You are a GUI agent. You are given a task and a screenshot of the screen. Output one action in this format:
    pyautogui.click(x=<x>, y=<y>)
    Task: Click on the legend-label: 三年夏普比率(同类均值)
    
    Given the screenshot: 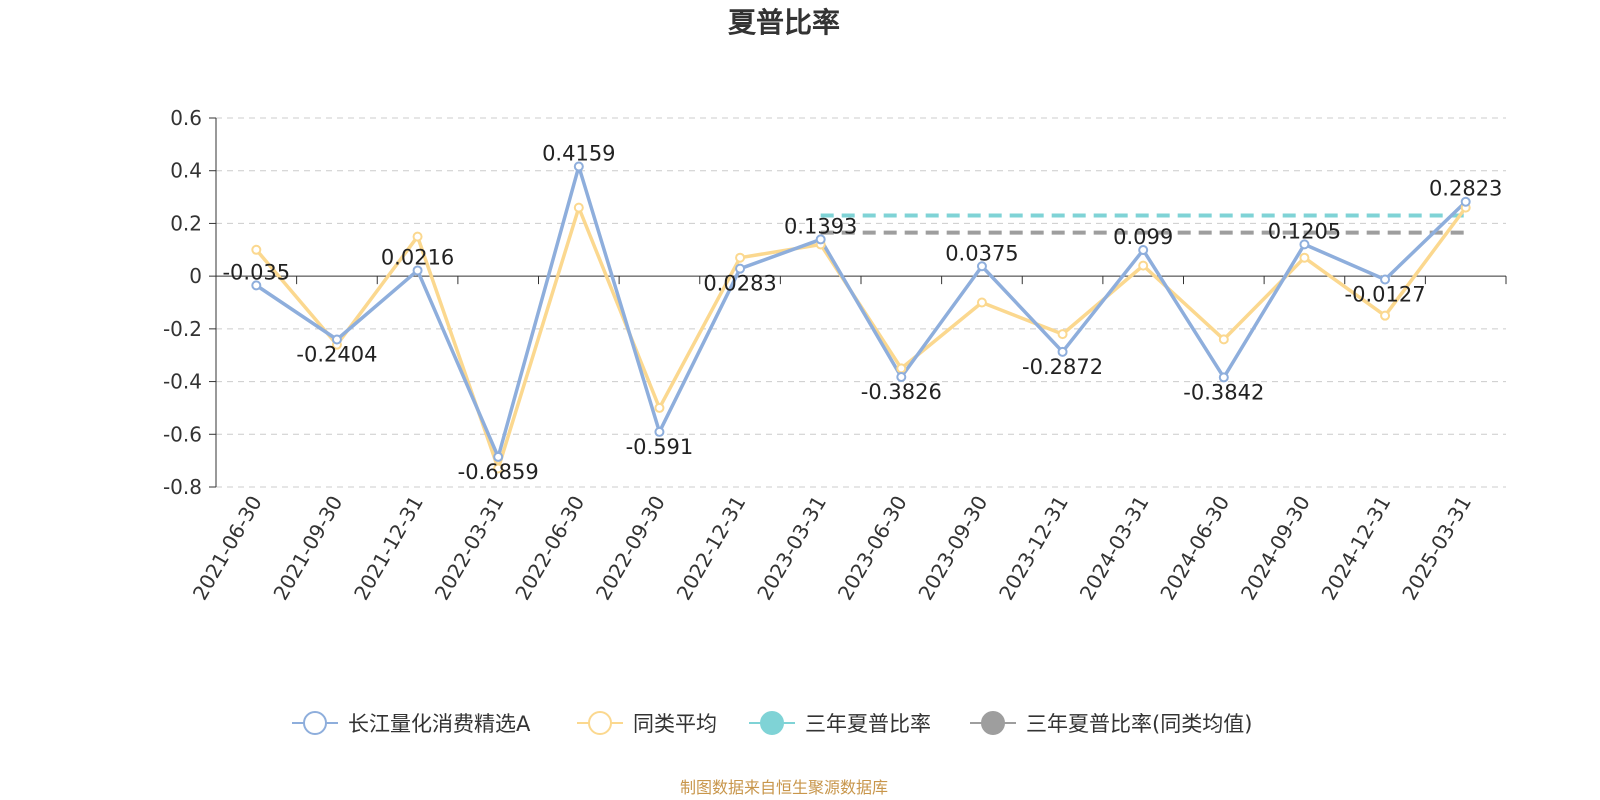 What is the action you would take?
    pyautogui.click(x=1139, y=724)
    